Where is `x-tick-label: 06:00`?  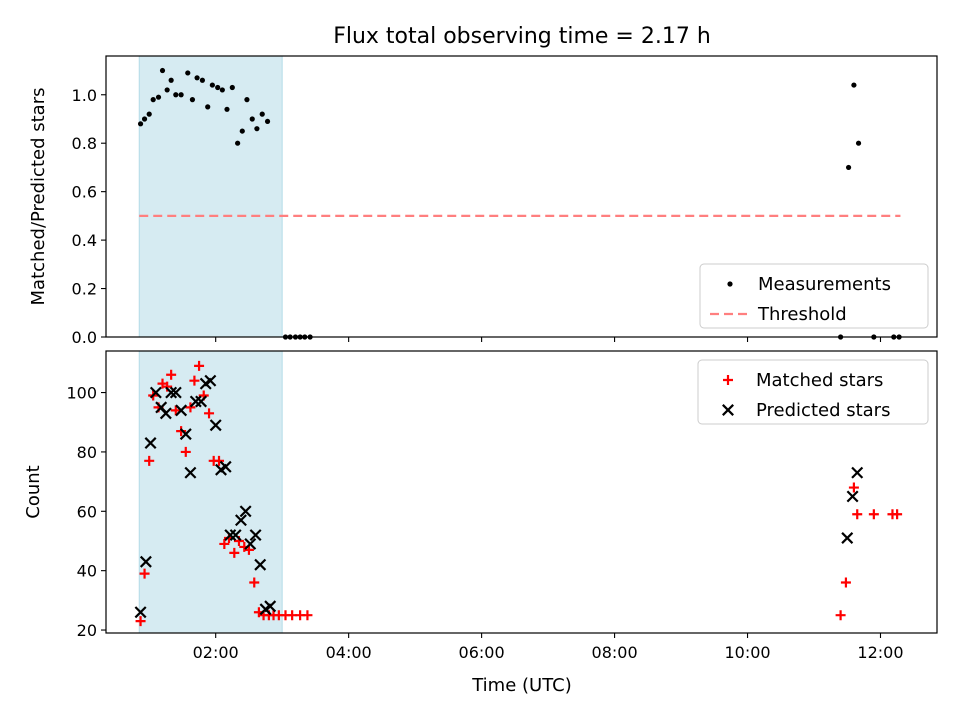 x-tick-label: 06:00 is located at coordinates (482, 652).